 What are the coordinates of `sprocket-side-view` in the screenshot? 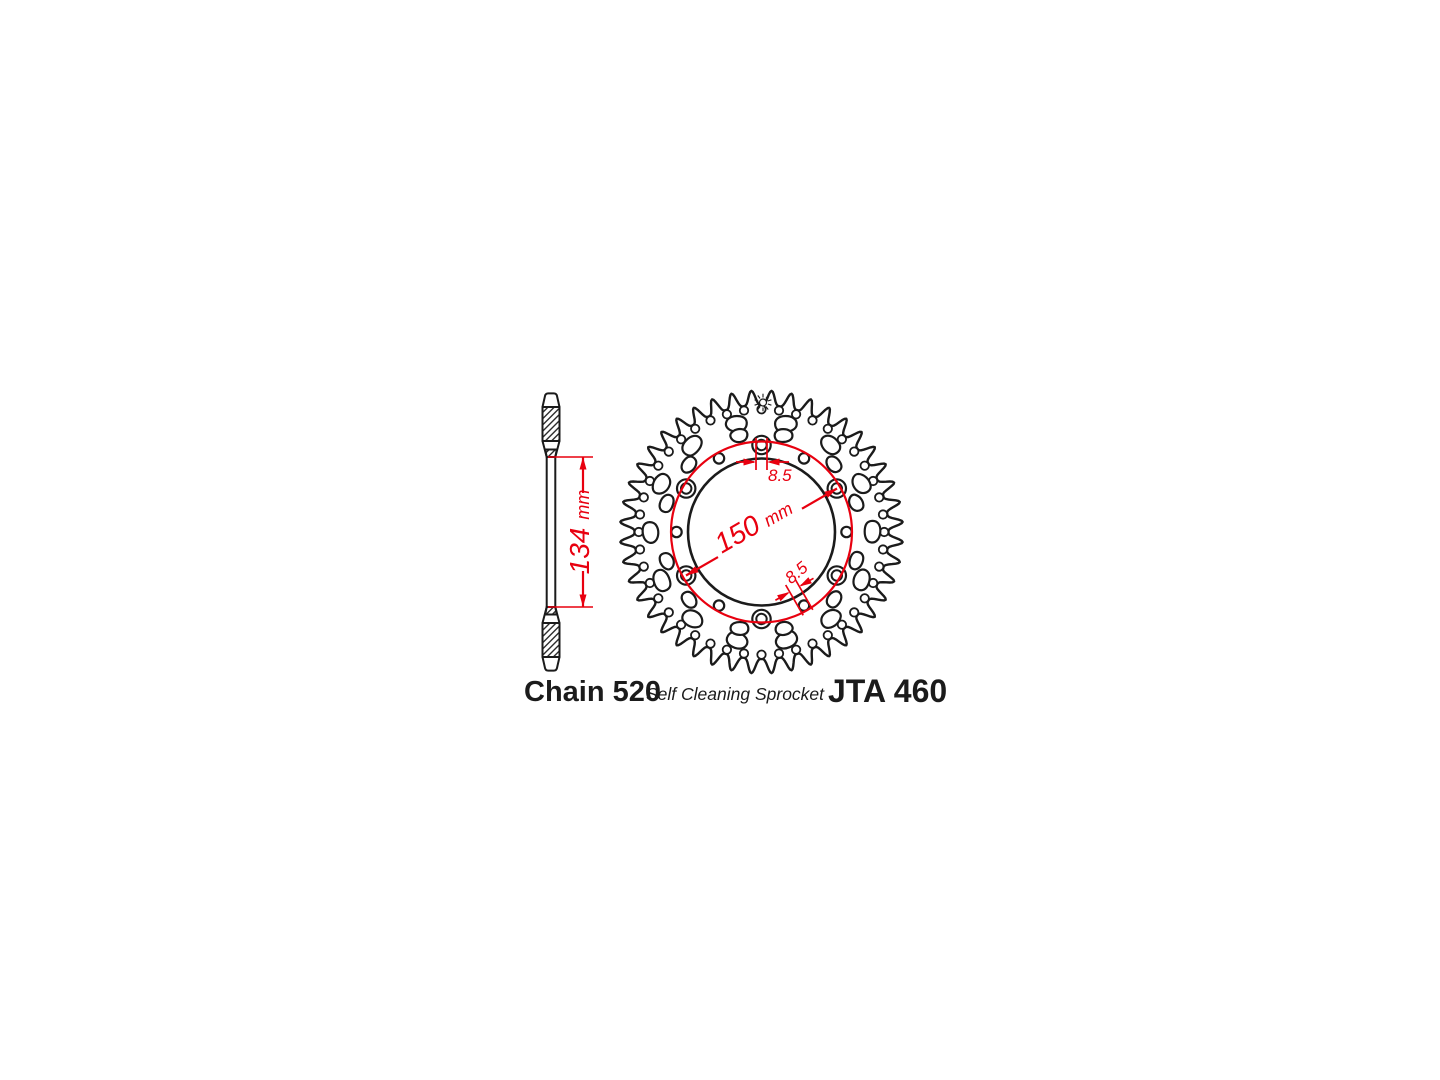 It's located at (551, 532).